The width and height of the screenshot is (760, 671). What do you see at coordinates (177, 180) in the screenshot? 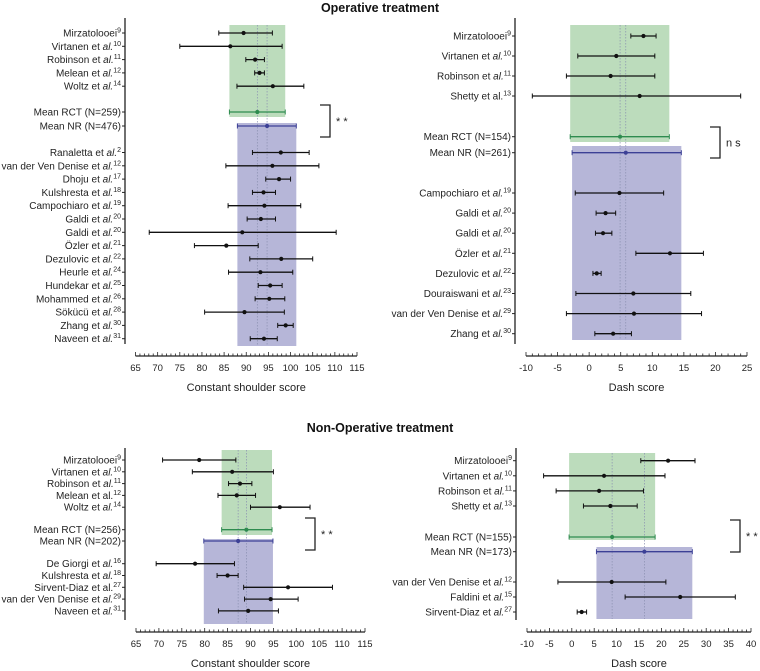
I see `study-row: Dhoju et al.17` at bounding box center [177, 180].